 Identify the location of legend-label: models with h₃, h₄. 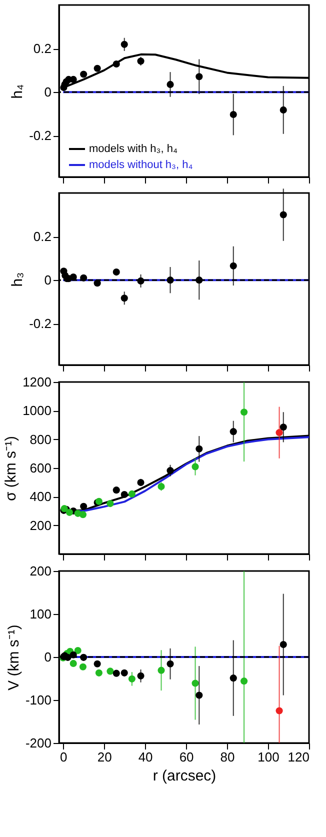
(133, 149).